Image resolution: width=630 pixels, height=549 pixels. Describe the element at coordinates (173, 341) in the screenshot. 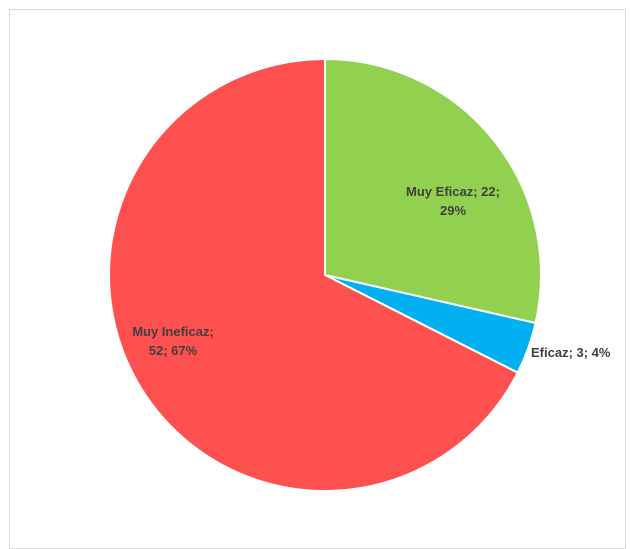

I see `data-label-muy-ineficaz: Muy Ineficaz; 52; 67%` at that location.